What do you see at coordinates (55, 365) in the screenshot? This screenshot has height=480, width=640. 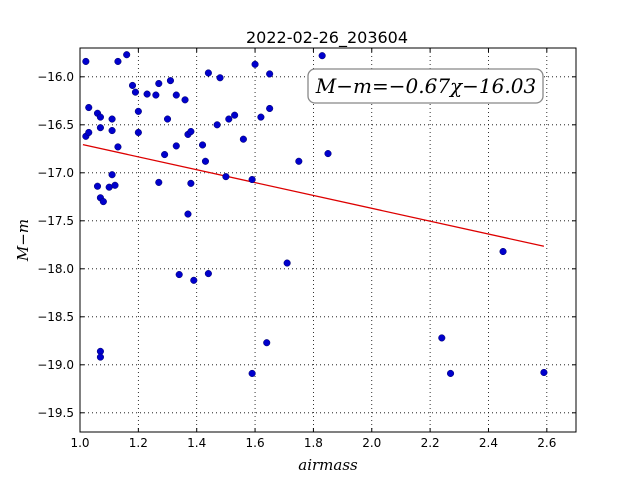 I see `y-tick-label: −19.0` at bounding box center [55, 365].